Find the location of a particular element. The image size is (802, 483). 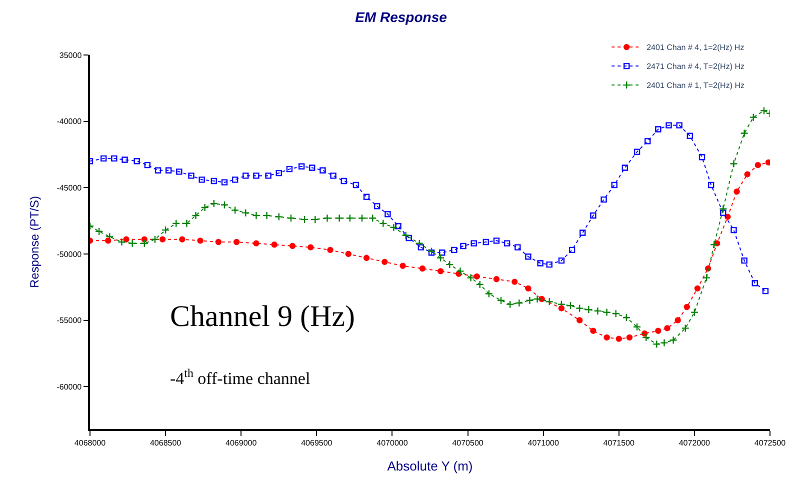

x-tick-label: 4072000 is located at coordinates (694, 443).